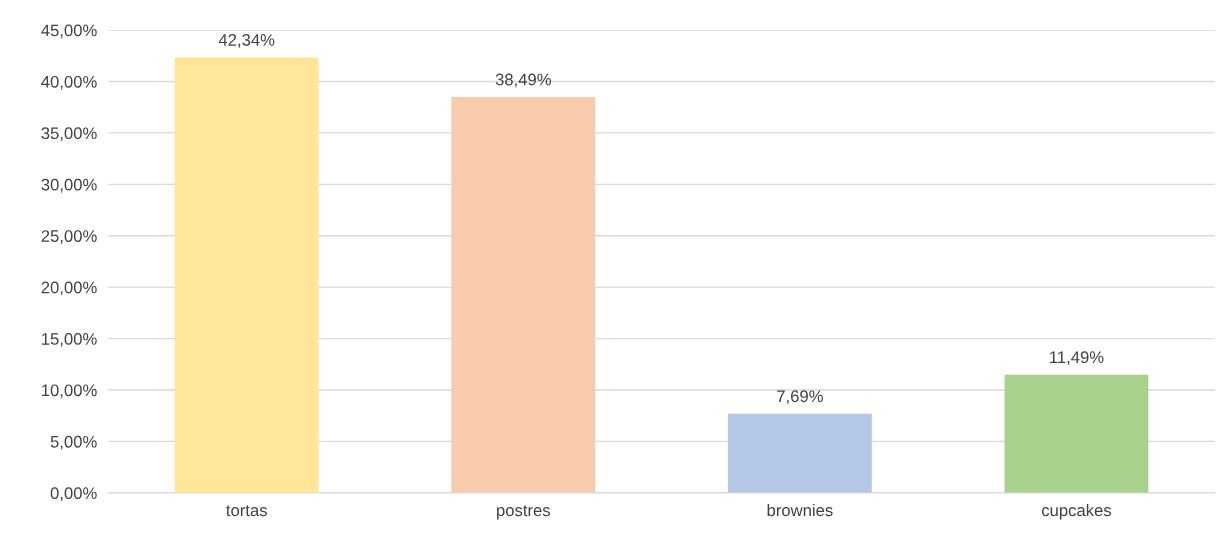 Image resolution: width=1232 pixels, height=547 pixels. Describe the element at coordinates (1076, 511) in the screenshot. I see `x-tick-label: cupcakes` at that location.